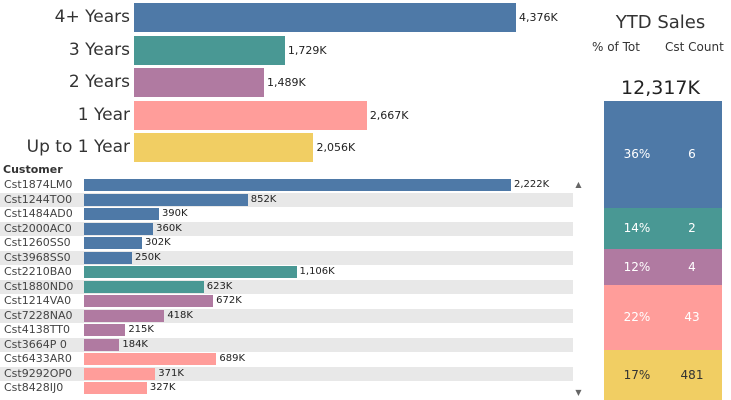  Describe the element at coordinates (692, 374) in the screenshot. I see `ytd-count-label: 481` at that location.